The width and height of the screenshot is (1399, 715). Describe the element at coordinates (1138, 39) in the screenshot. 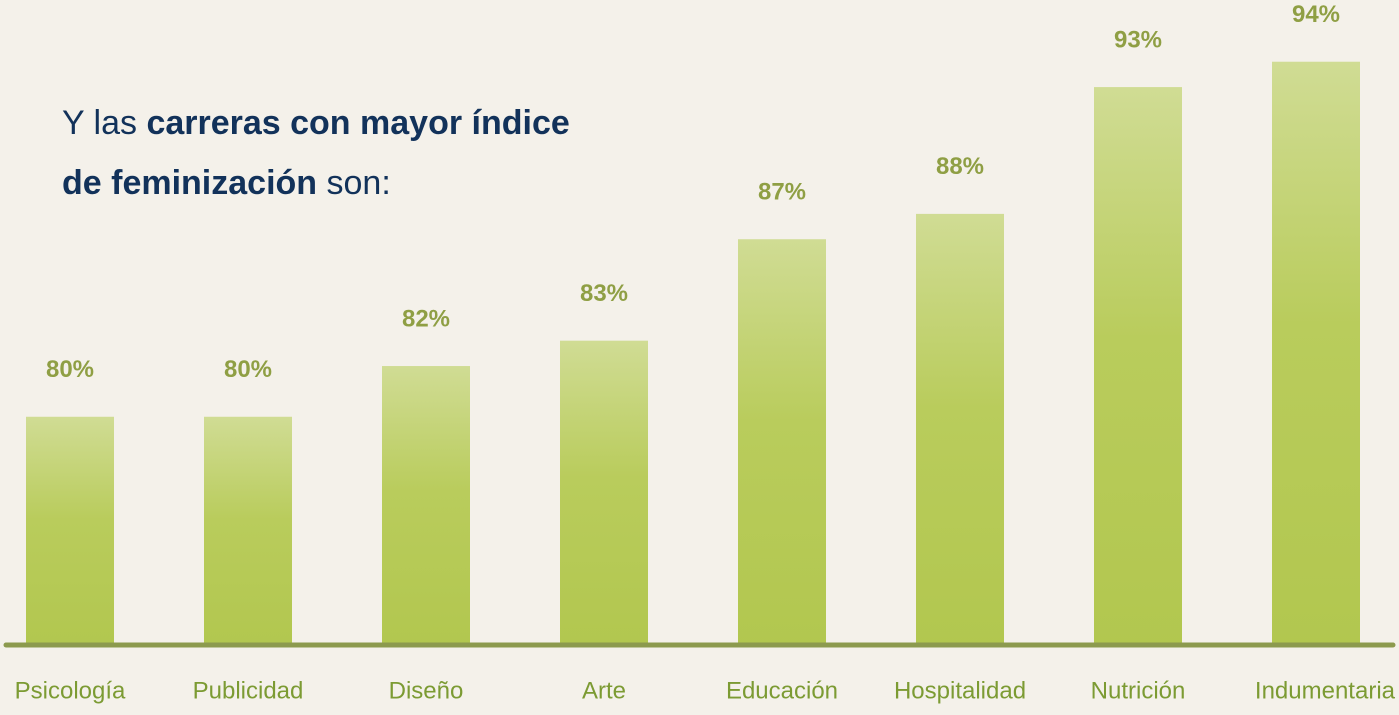

I see `value-label: 93%` at that location.